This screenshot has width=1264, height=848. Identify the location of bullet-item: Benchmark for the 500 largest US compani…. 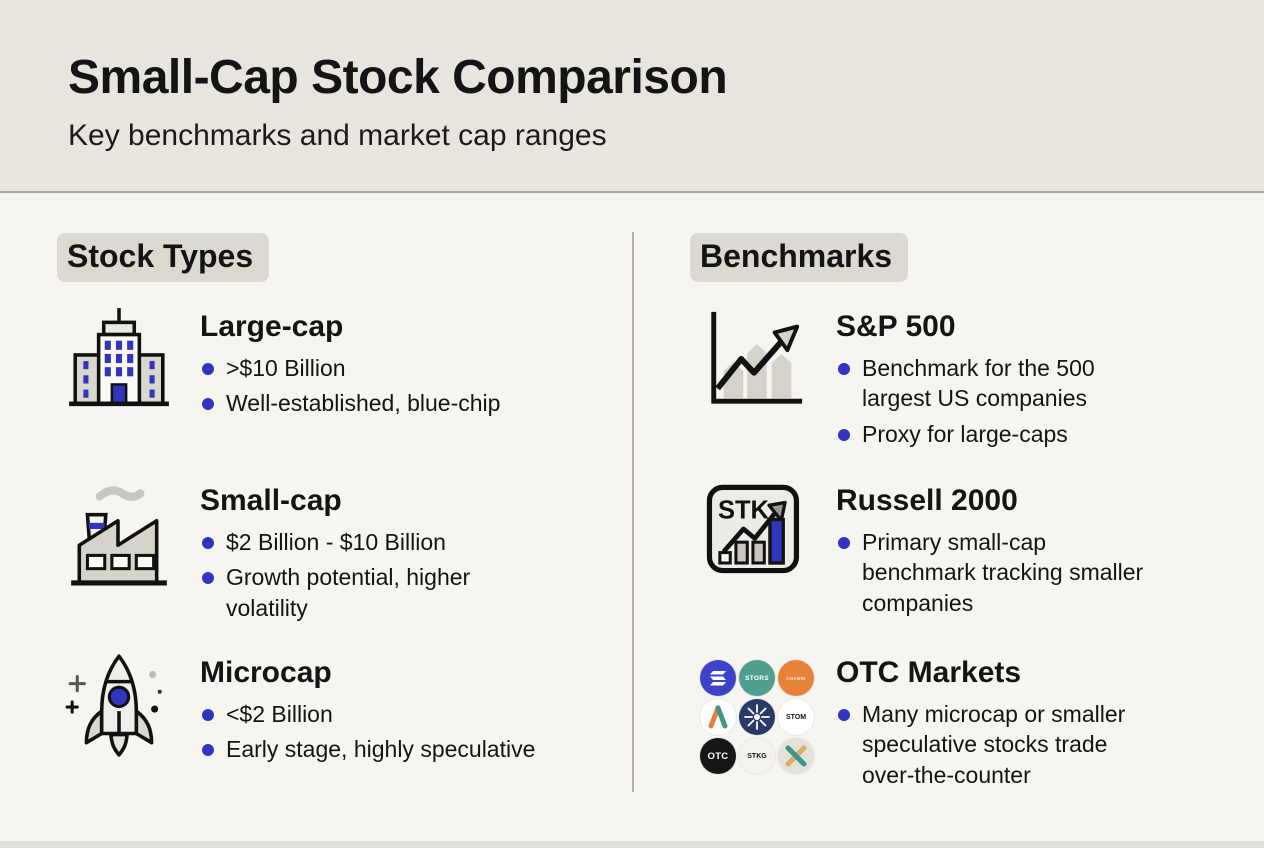
(999, 383).